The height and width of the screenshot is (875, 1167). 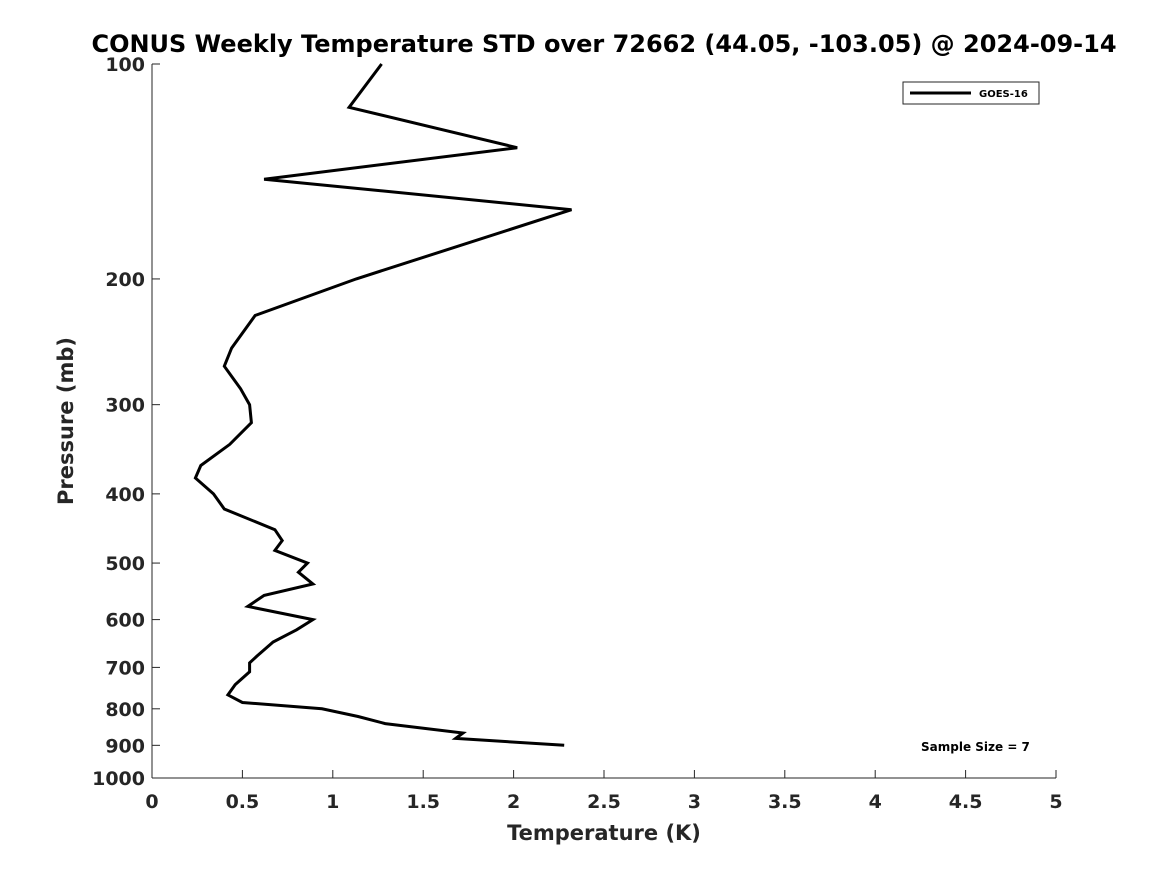 What do you see at coordinates (125, 280) in the screenshot?
I see `y-tick-label: 200` at bounding box center [125, 280].